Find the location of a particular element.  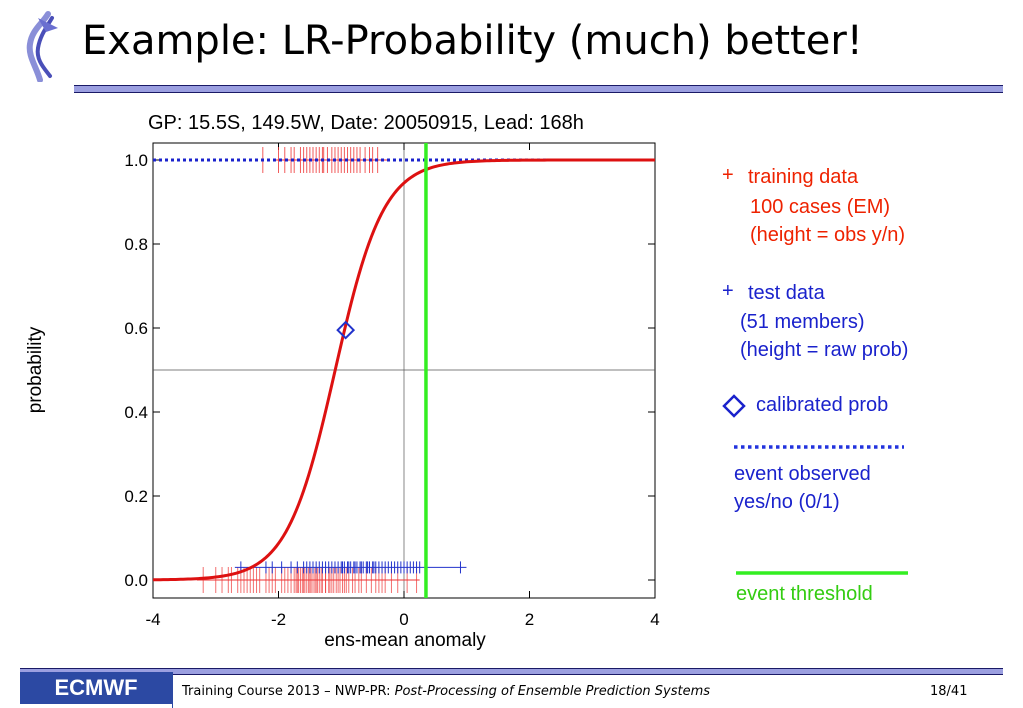

footer-logo-border is located at coordinates (172, 690).